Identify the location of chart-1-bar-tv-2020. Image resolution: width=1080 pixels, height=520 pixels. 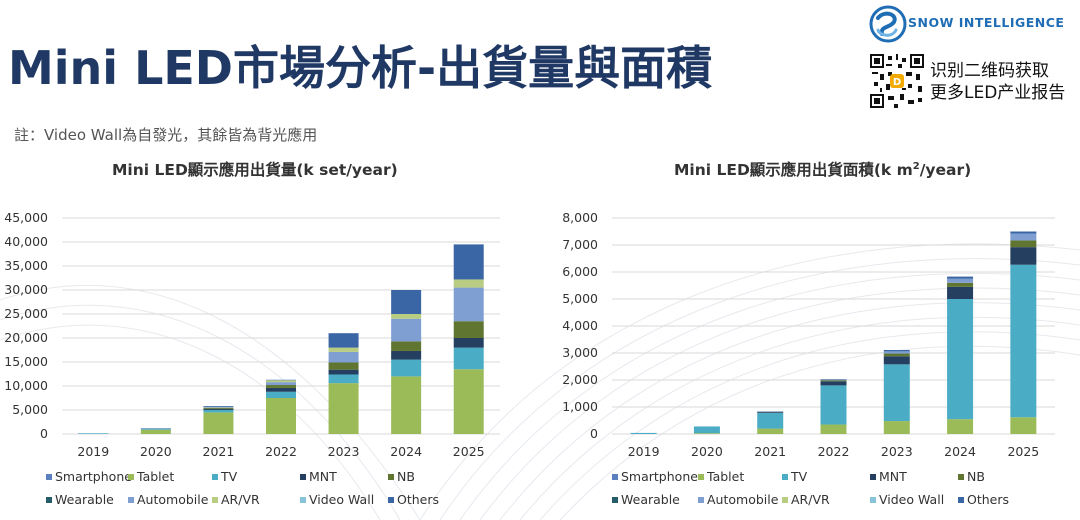
(155, 429).